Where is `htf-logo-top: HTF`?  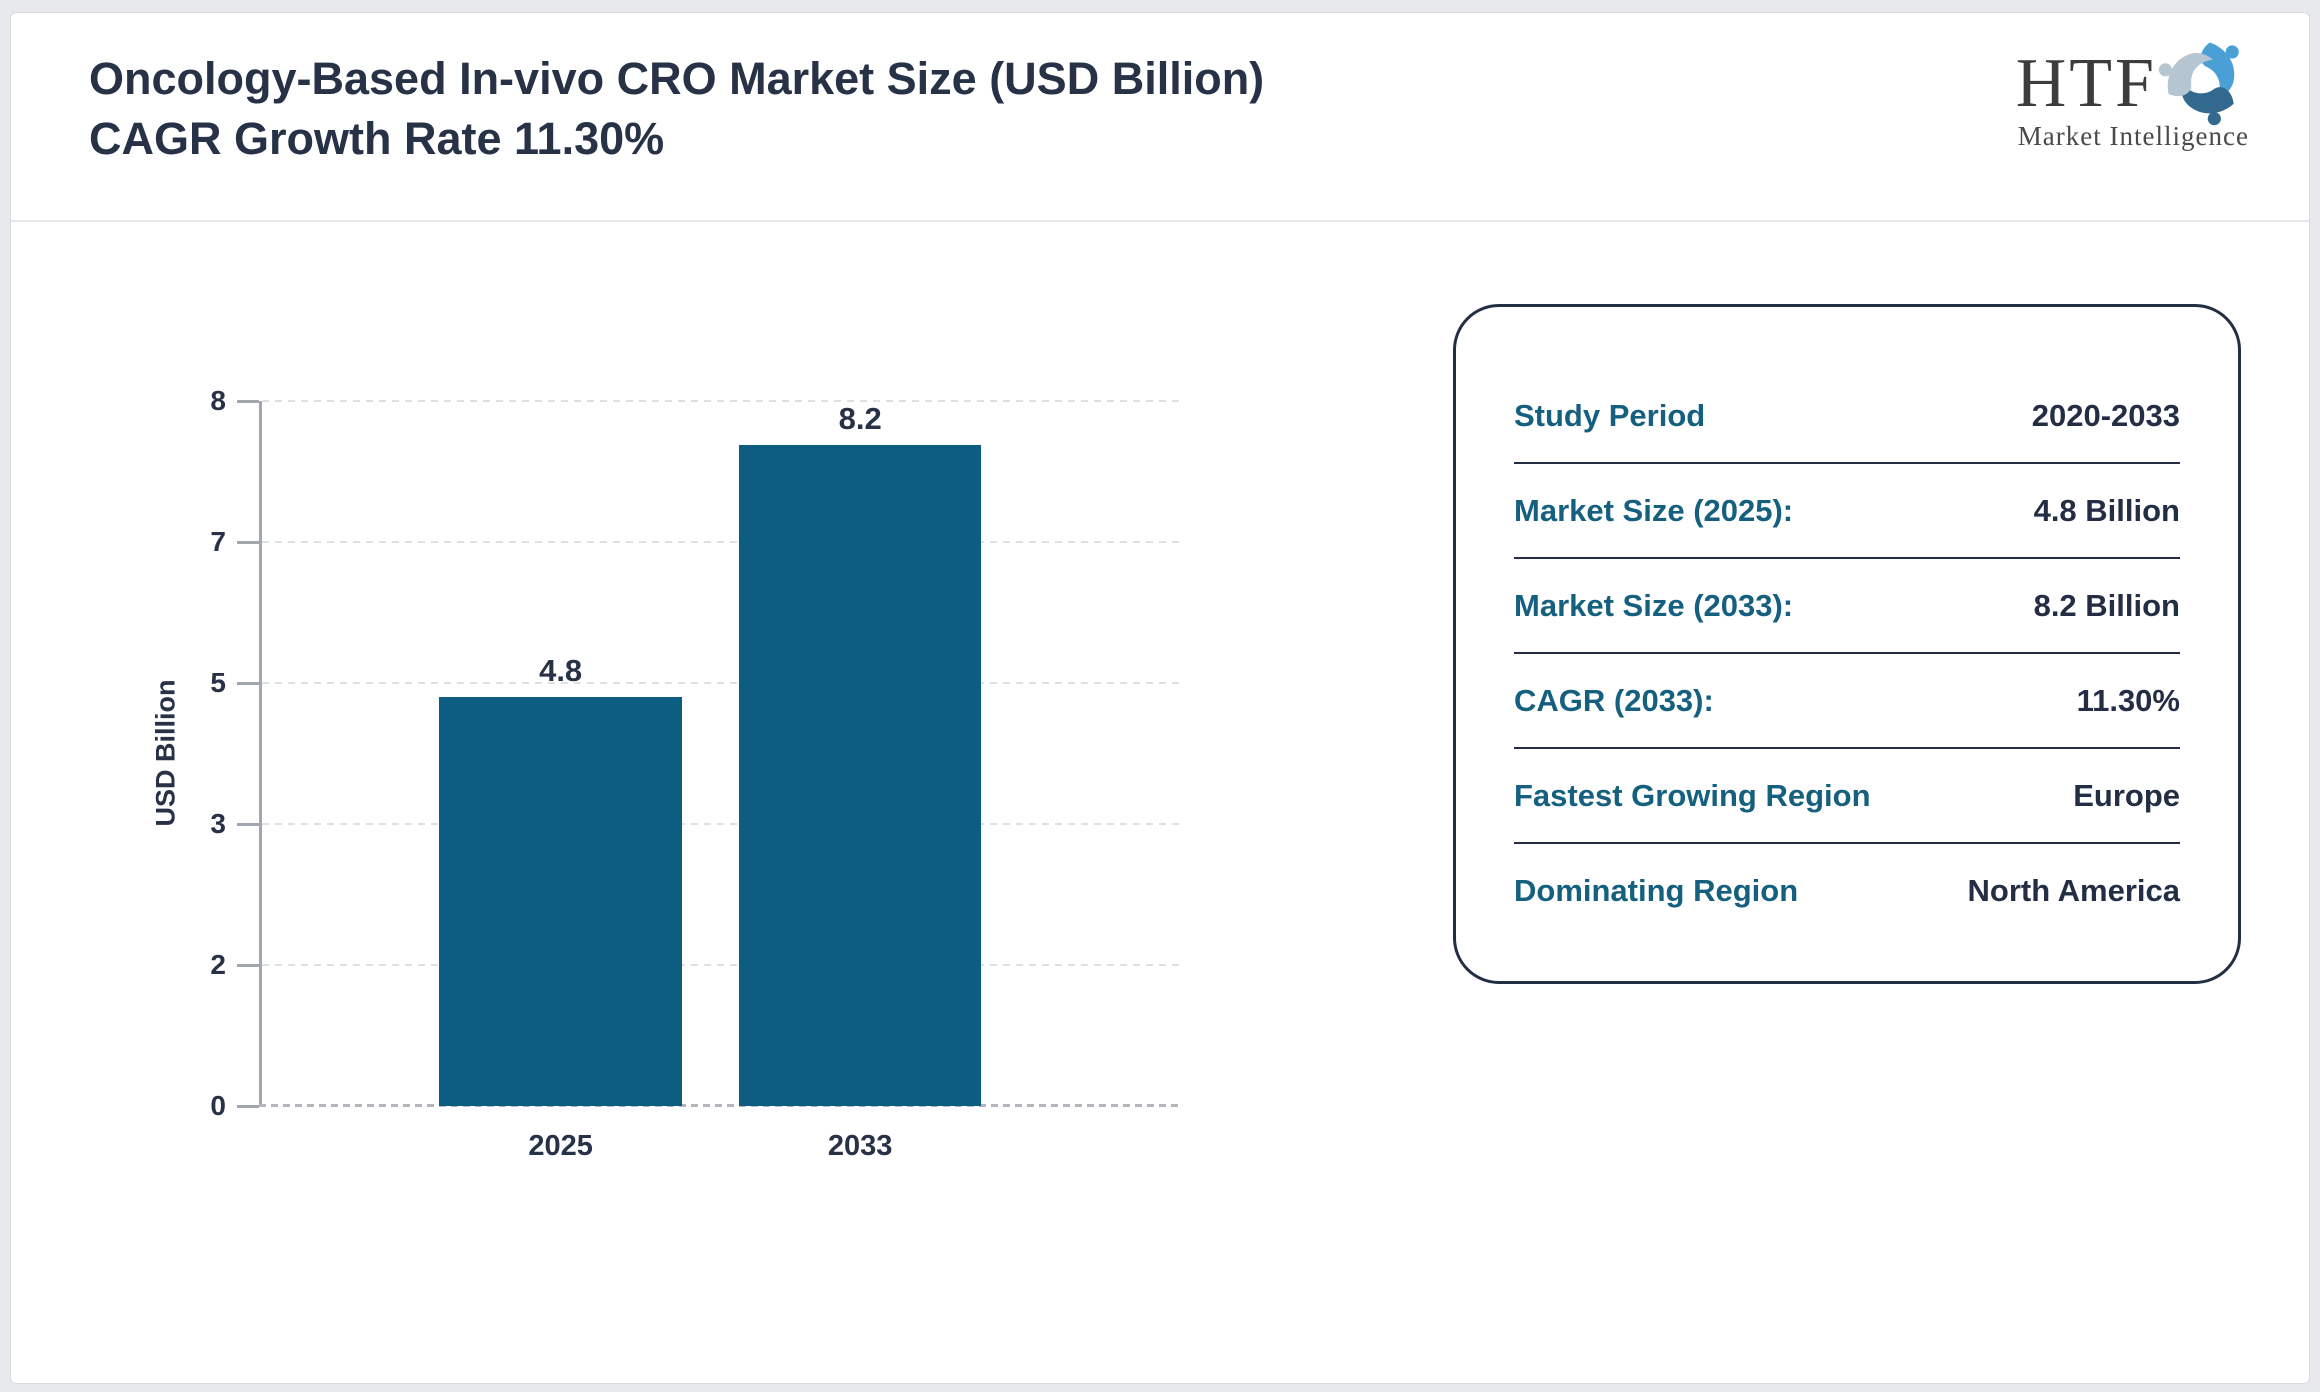 htf-logo-top: HTF is located at coordinates (2133, 82).